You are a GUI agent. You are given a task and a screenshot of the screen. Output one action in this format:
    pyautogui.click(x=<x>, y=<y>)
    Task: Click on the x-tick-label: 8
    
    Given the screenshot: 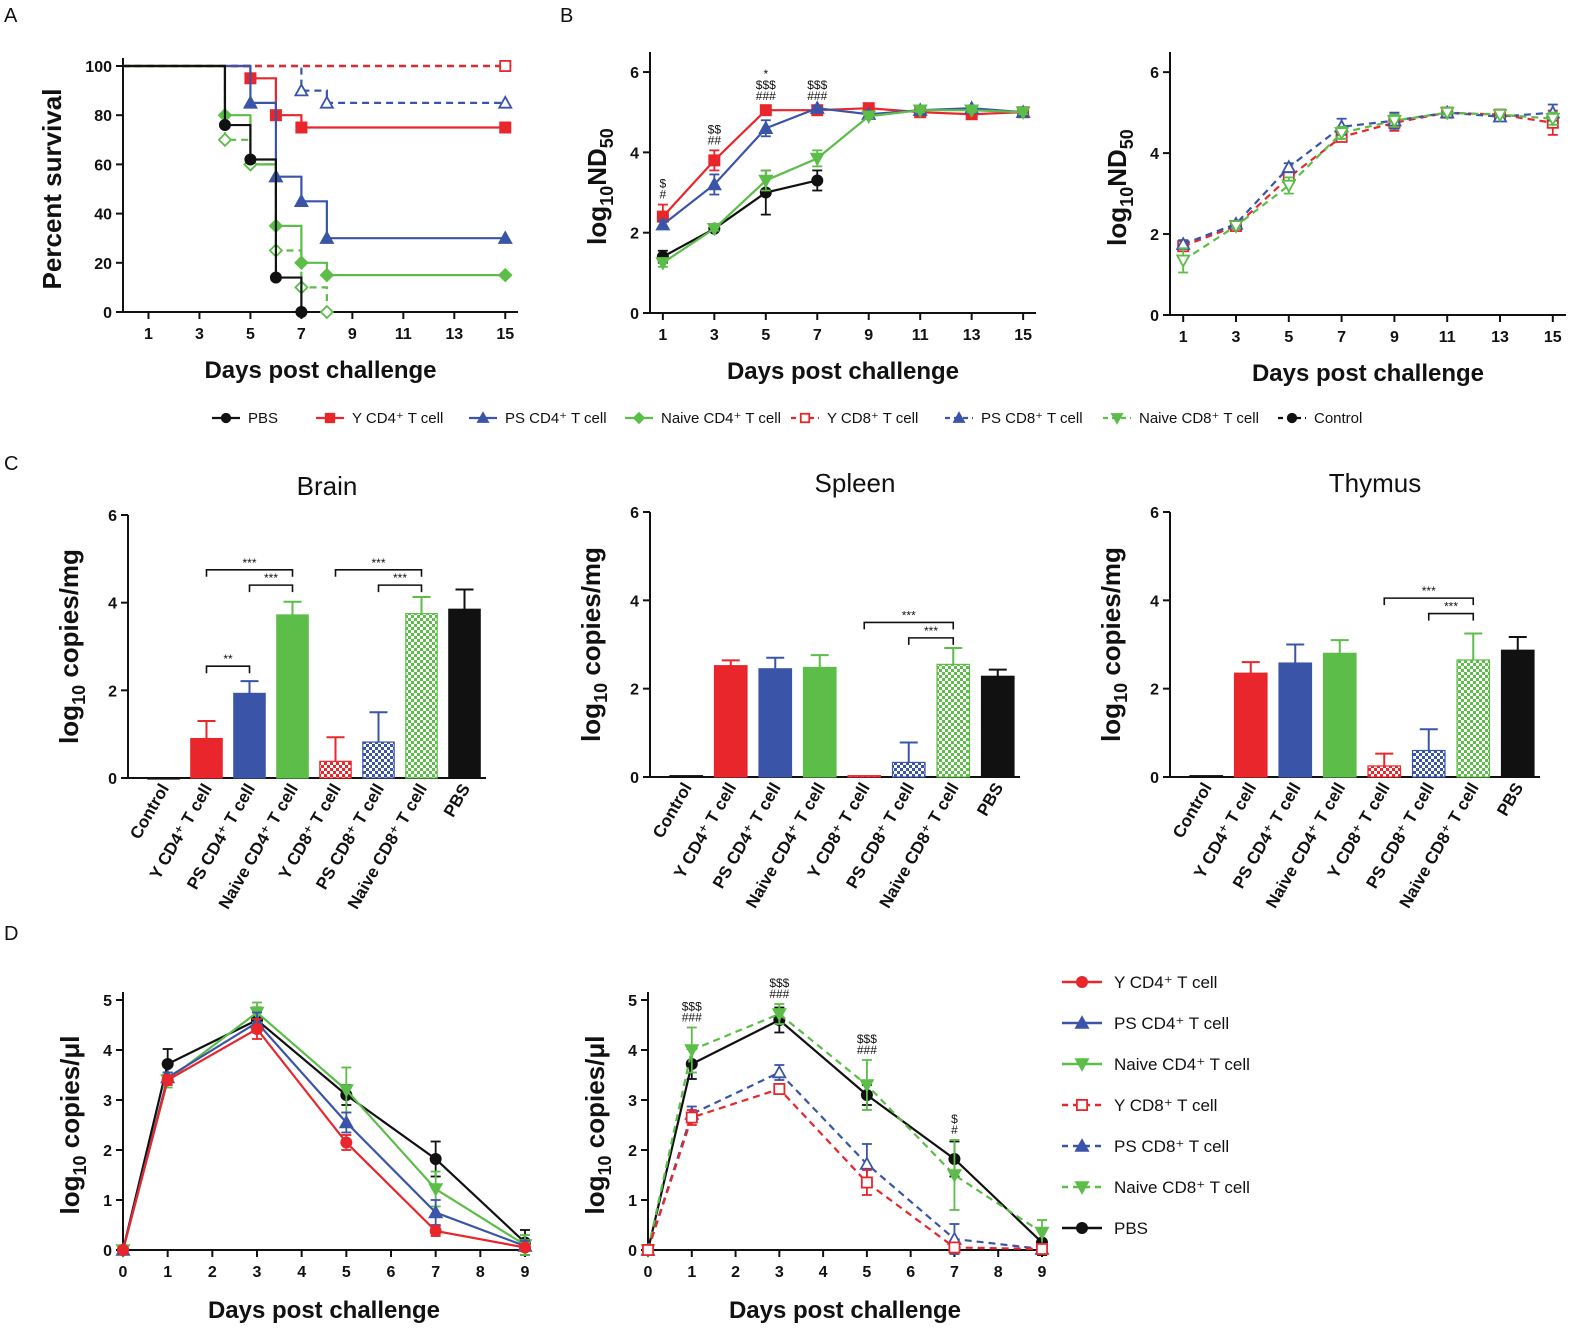 What is the action you would take?
    pyautogui.click(x=480, y=1272)
    